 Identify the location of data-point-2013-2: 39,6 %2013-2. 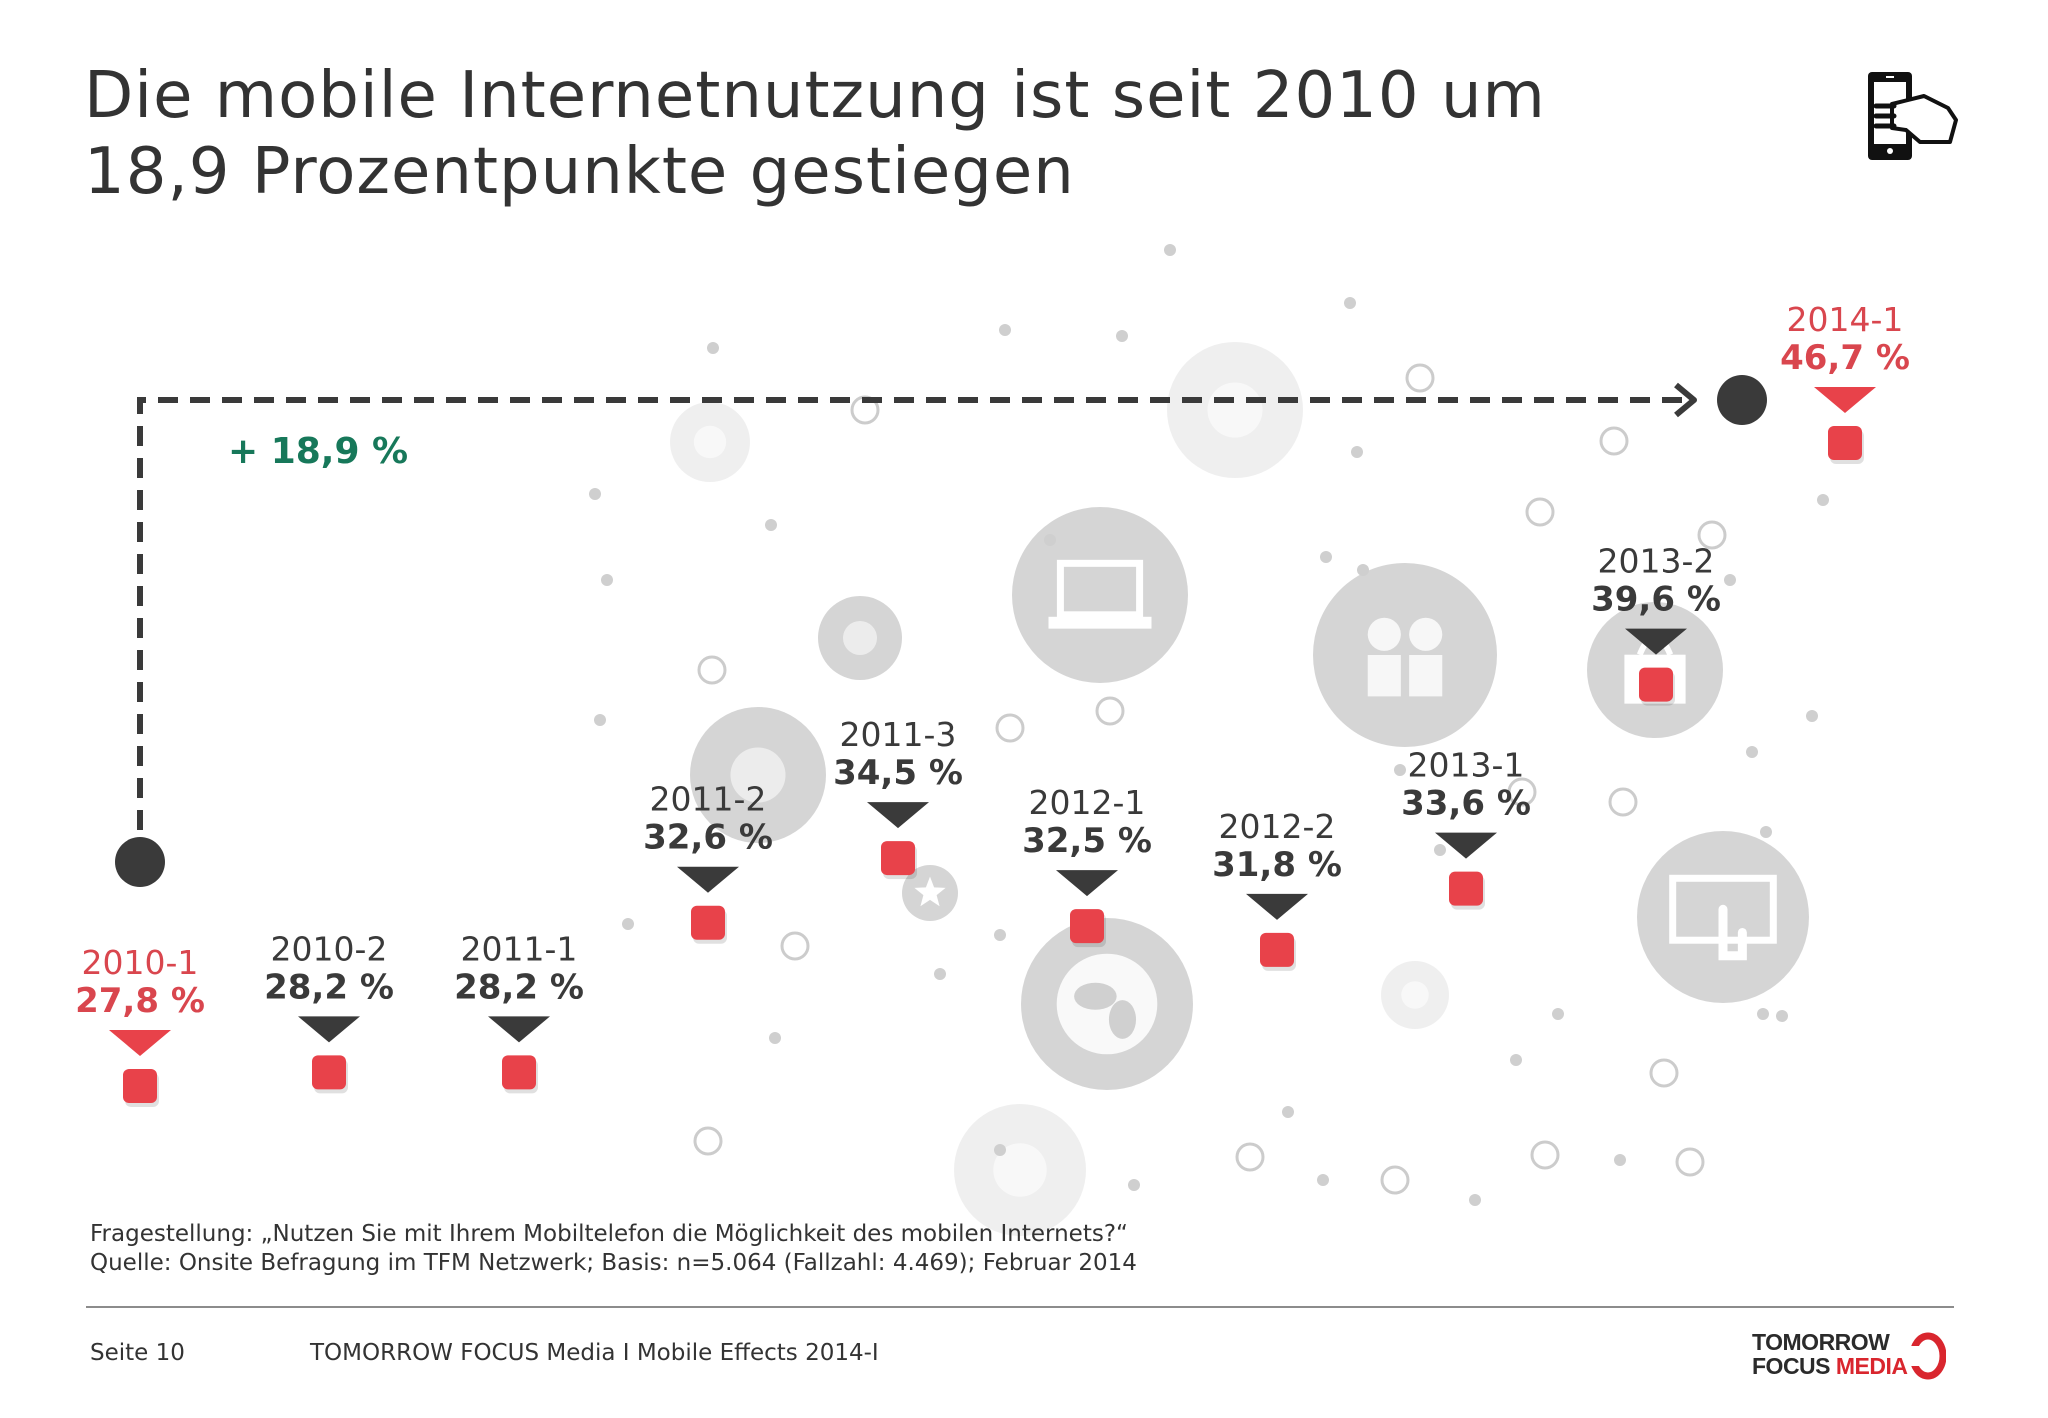
(1656, 624).